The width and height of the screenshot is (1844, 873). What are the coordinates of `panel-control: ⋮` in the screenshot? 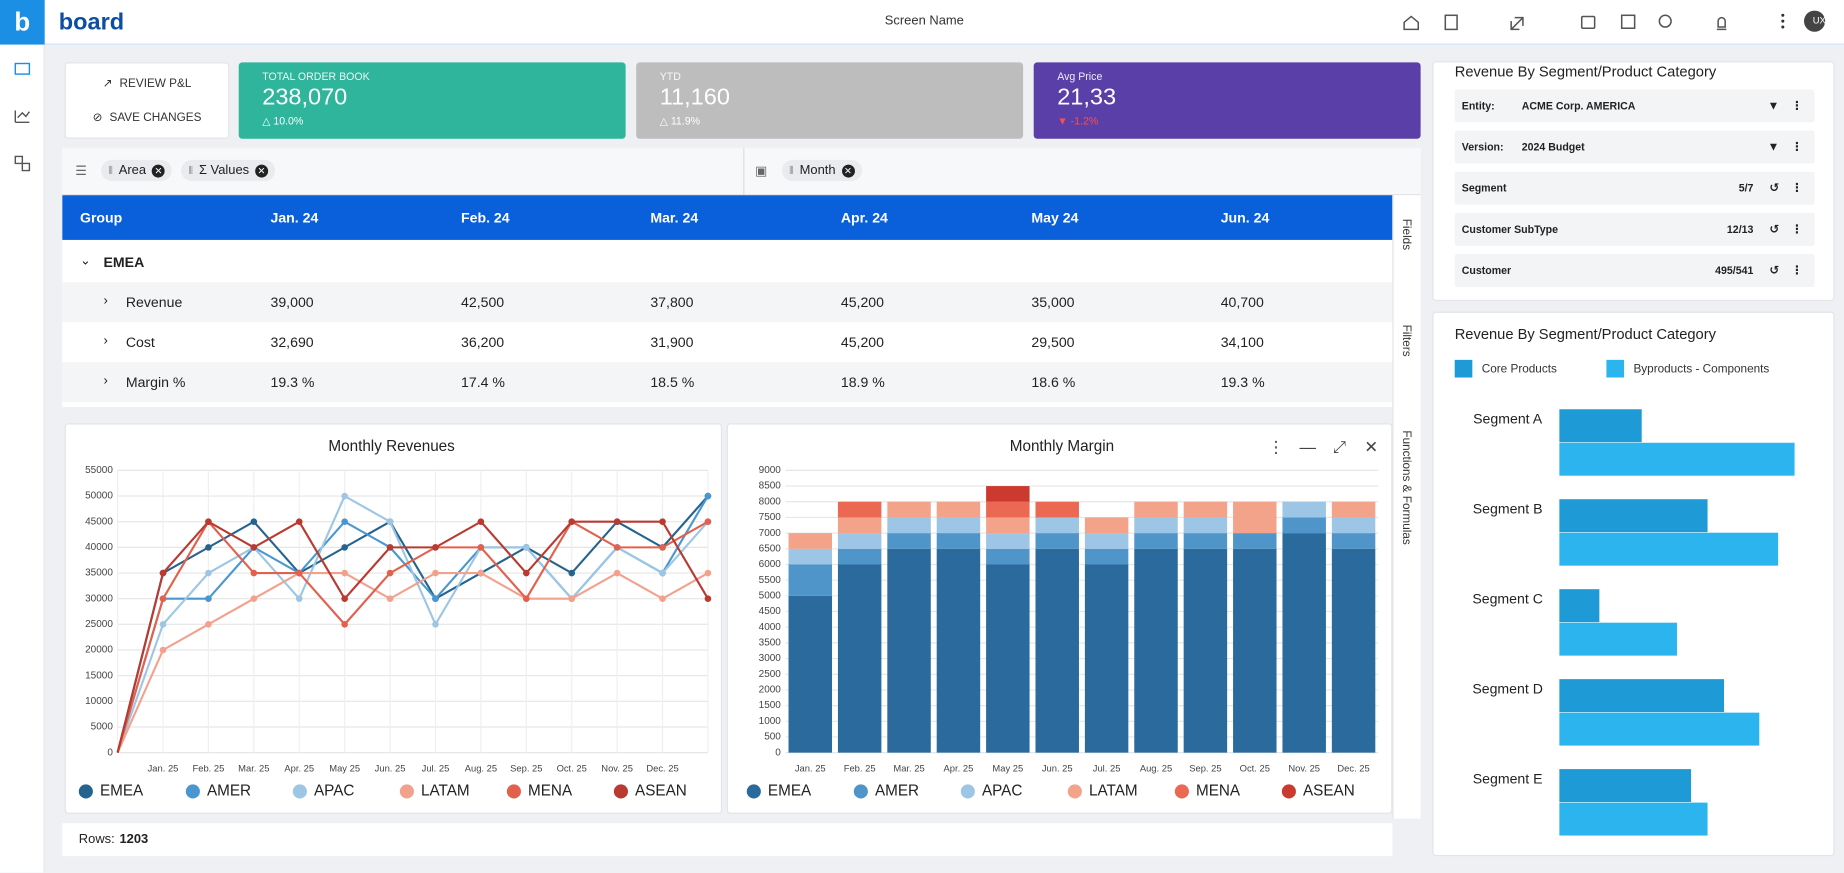 It's located at (1276, 447).